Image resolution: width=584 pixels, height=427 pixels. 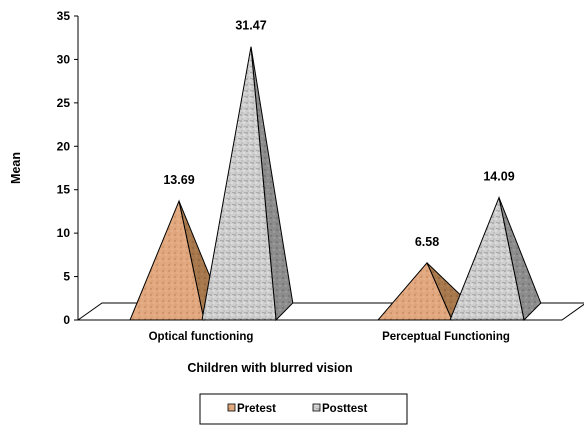 What do you see at coordinates (345, 409) in the screenshot?
I see `legend-label-posttest: Posttest` at bounding box center [345, 409].